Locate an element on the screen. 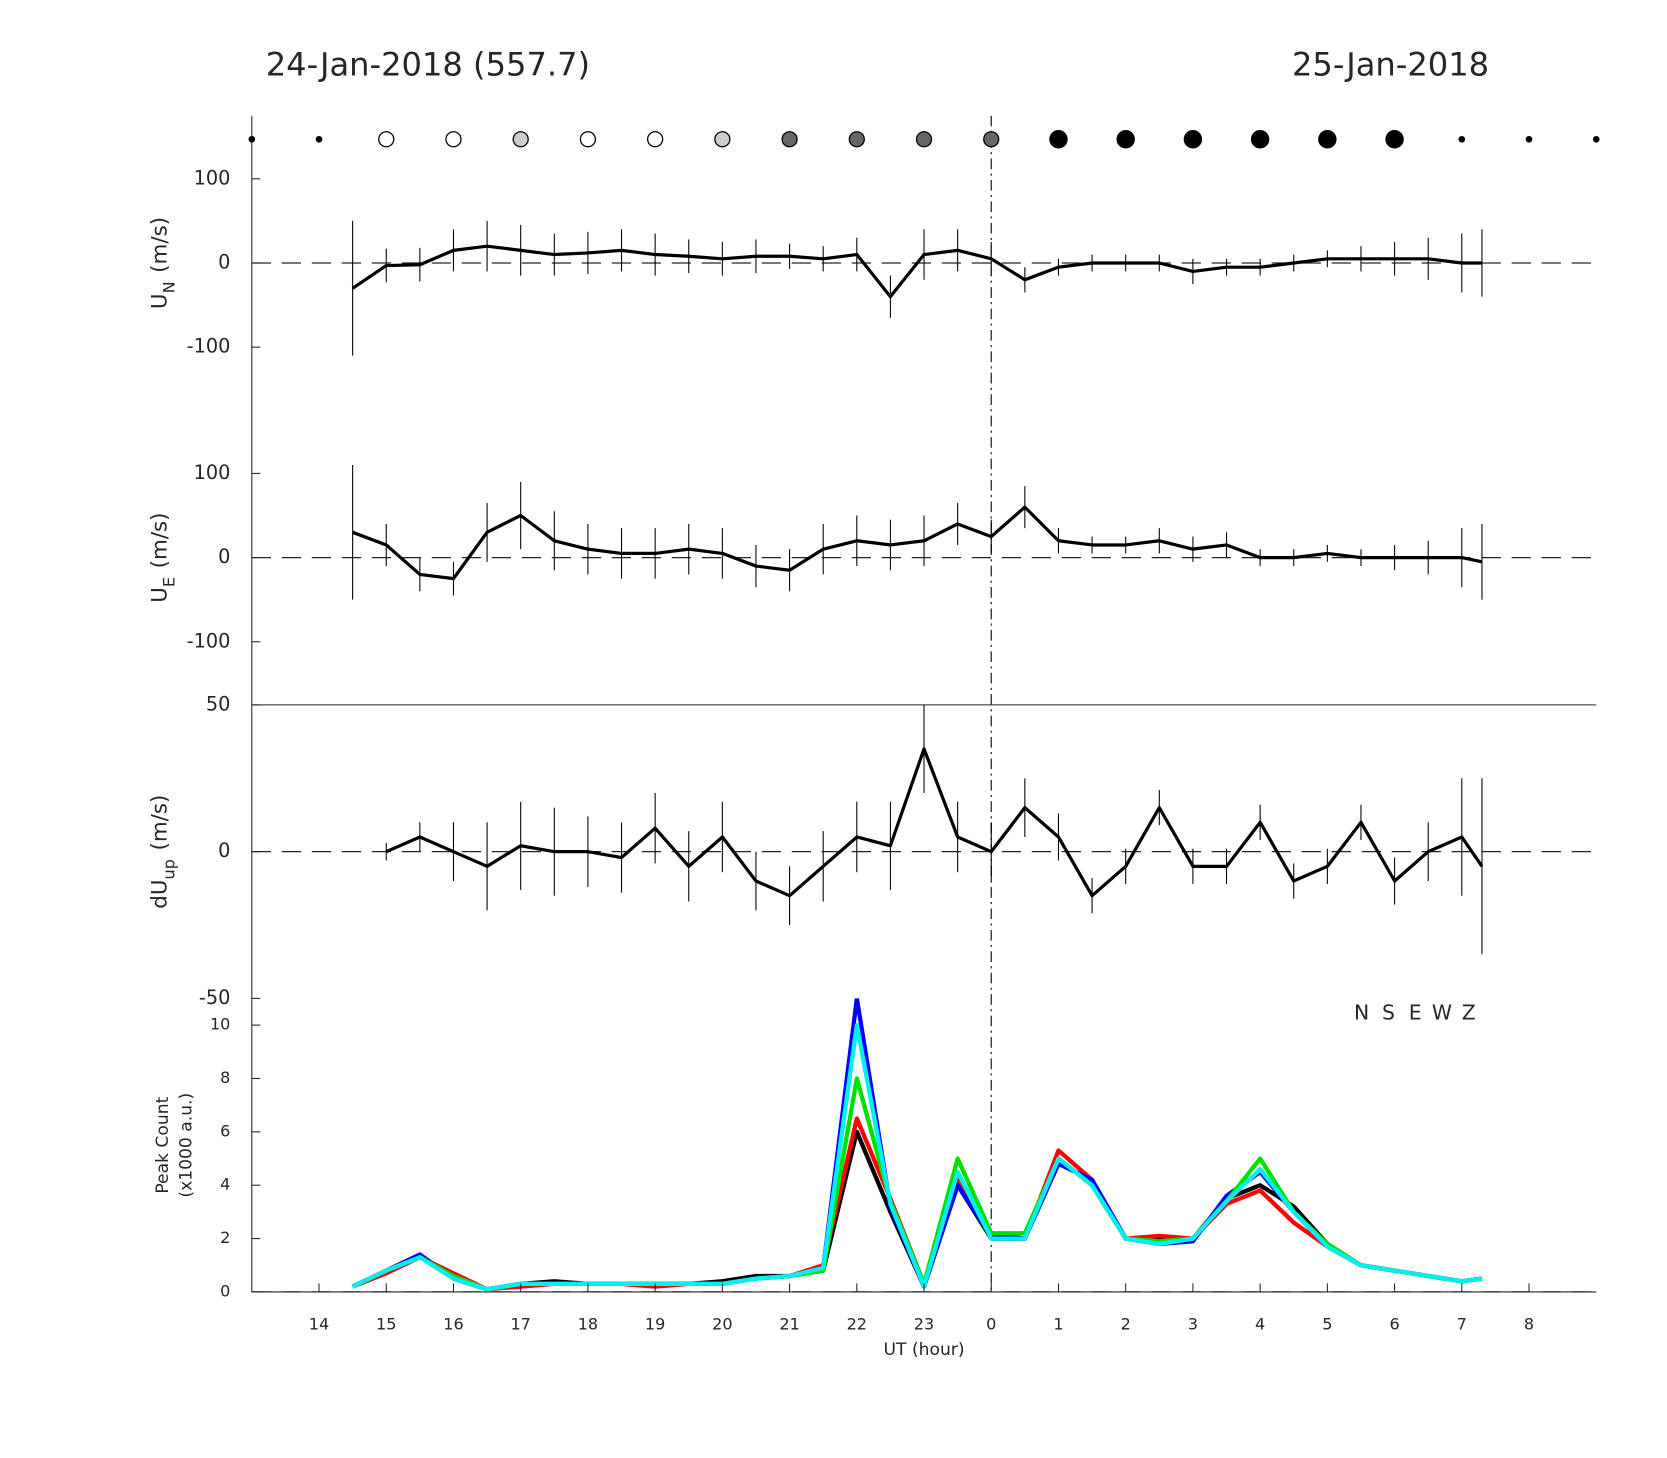  x-tick-label: 8 is located at coordinates (1529, 1324).